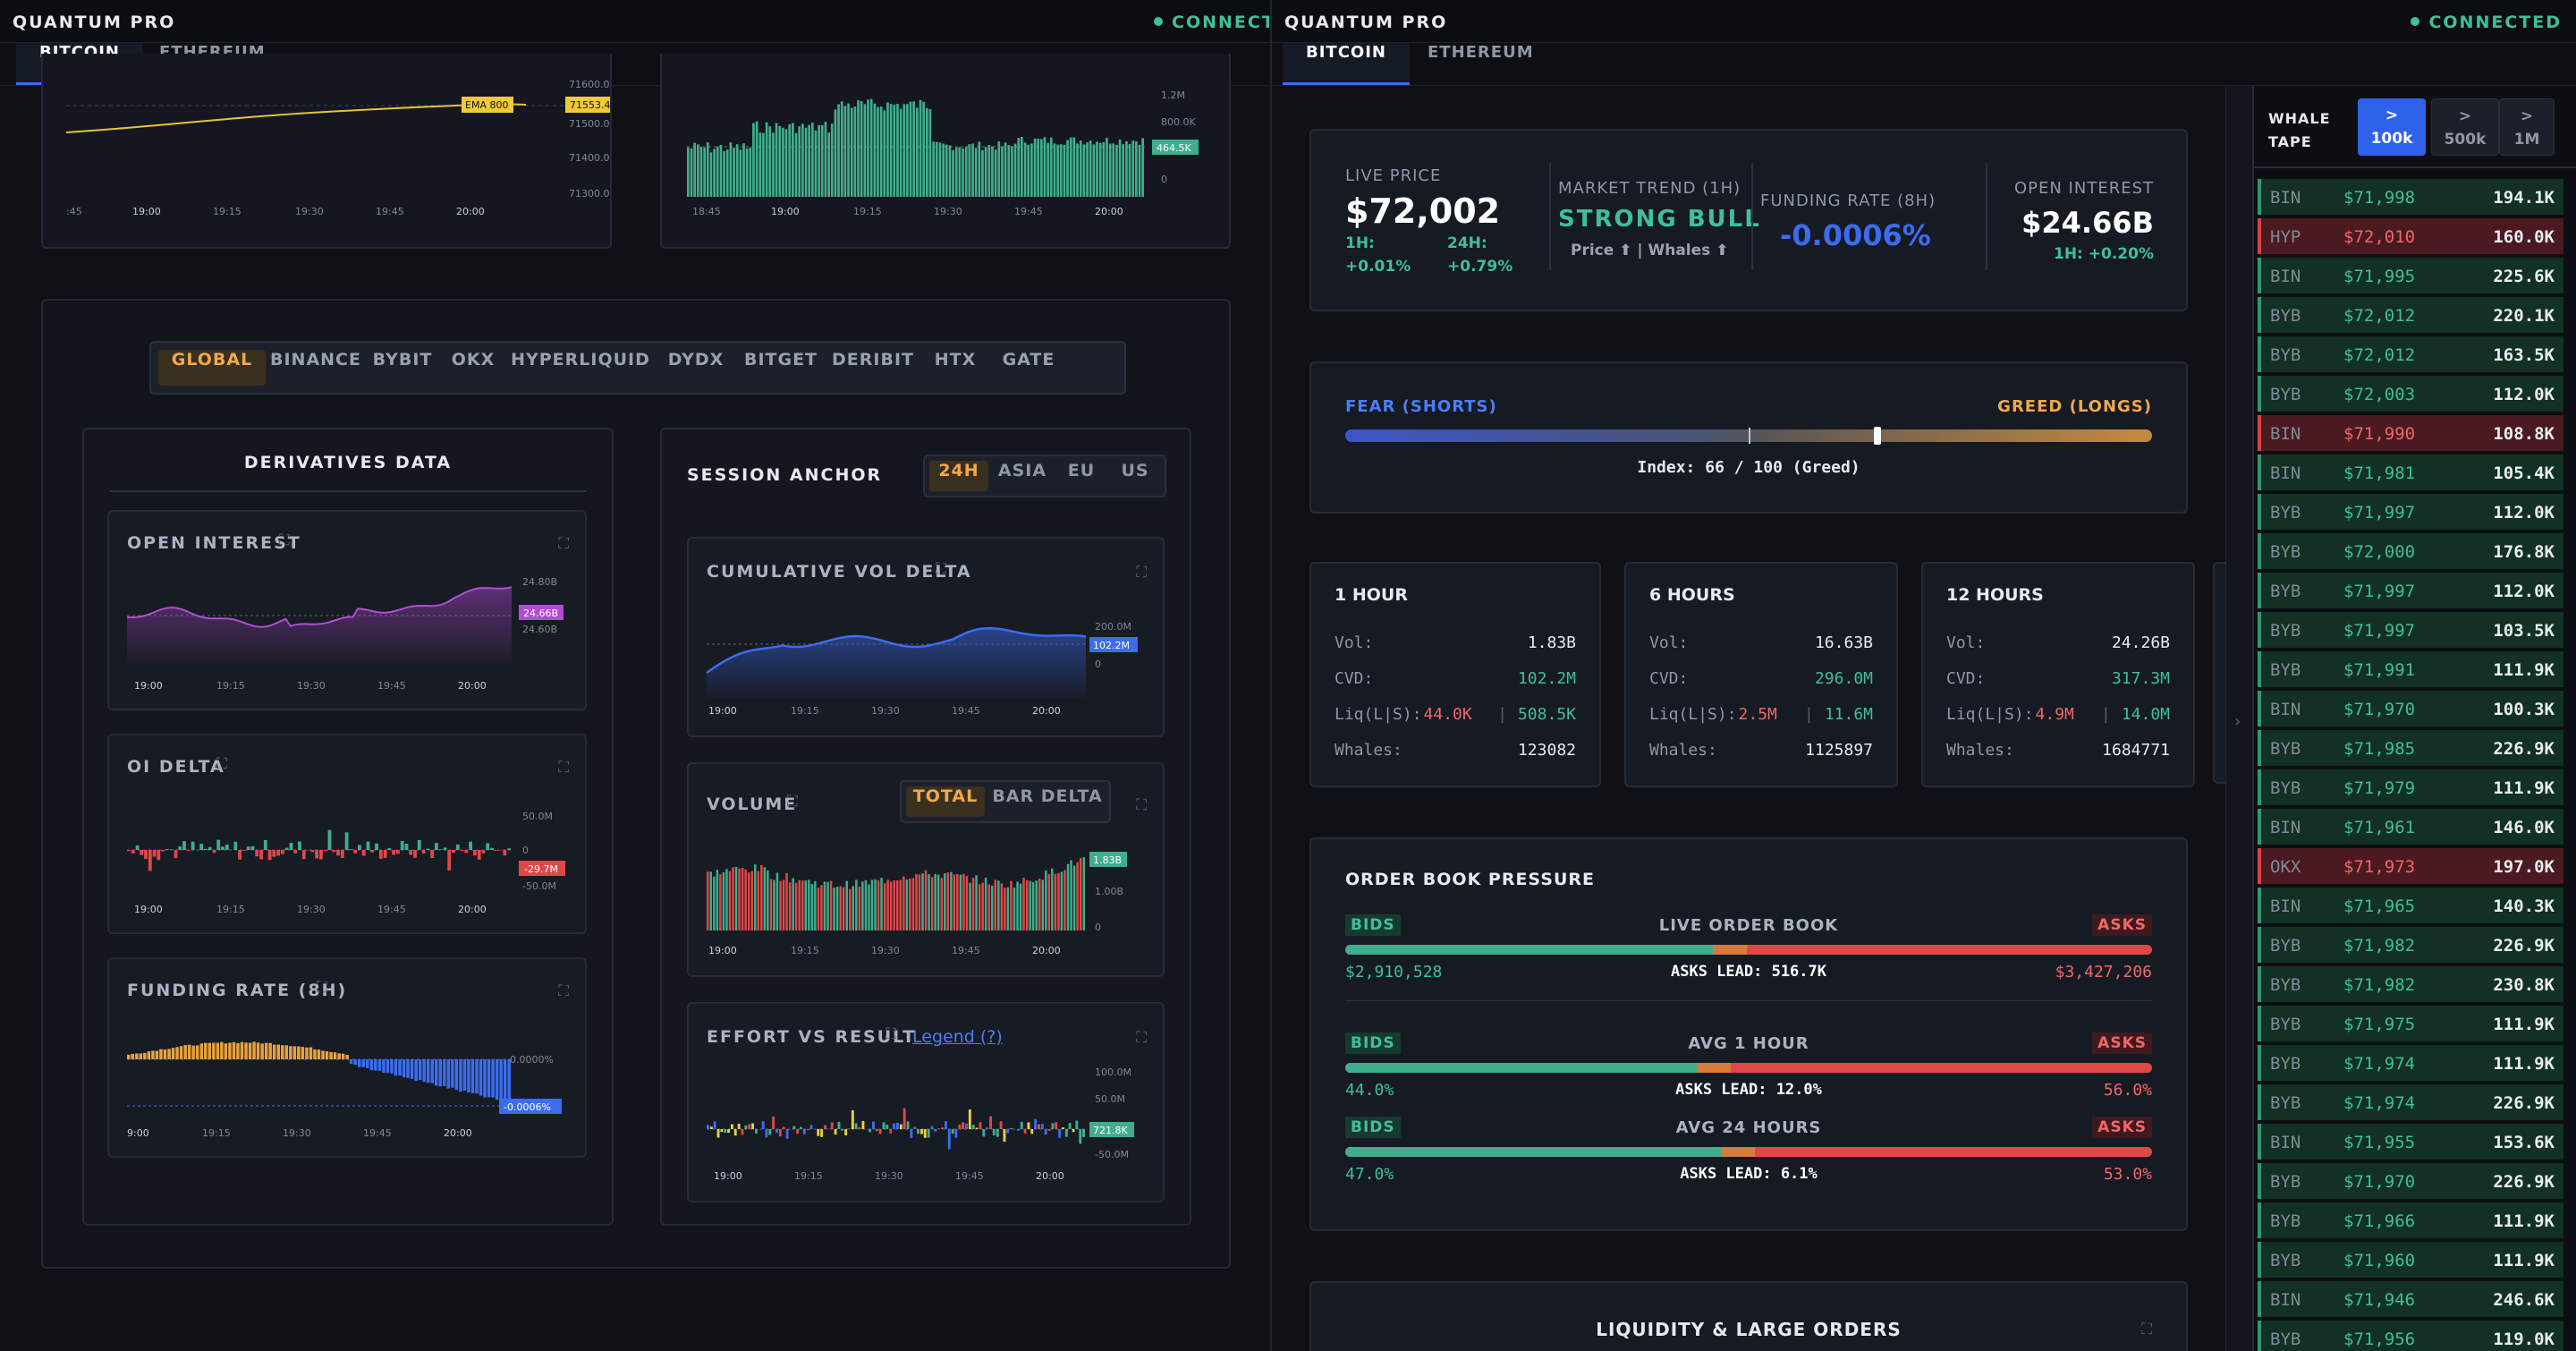 The width and height of the screenshot is (2576, 1351). Describe the element at coordinates (1135, 471) in the screenshot. I see `session-us: US` at that location.